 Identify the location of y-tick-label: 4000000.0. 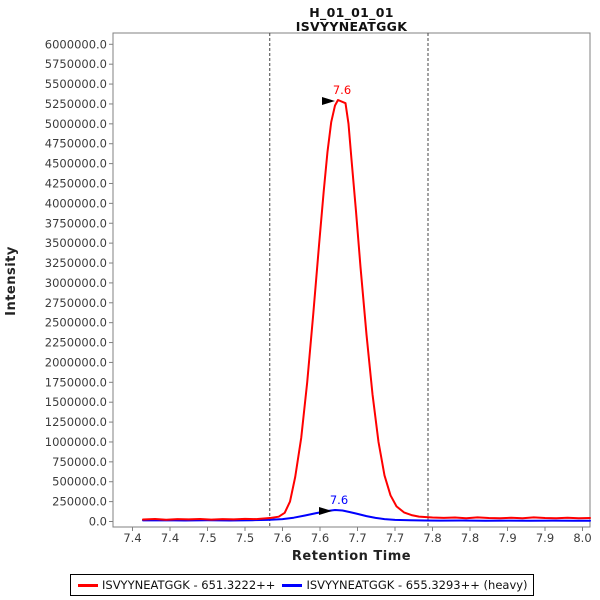
(76, 203).